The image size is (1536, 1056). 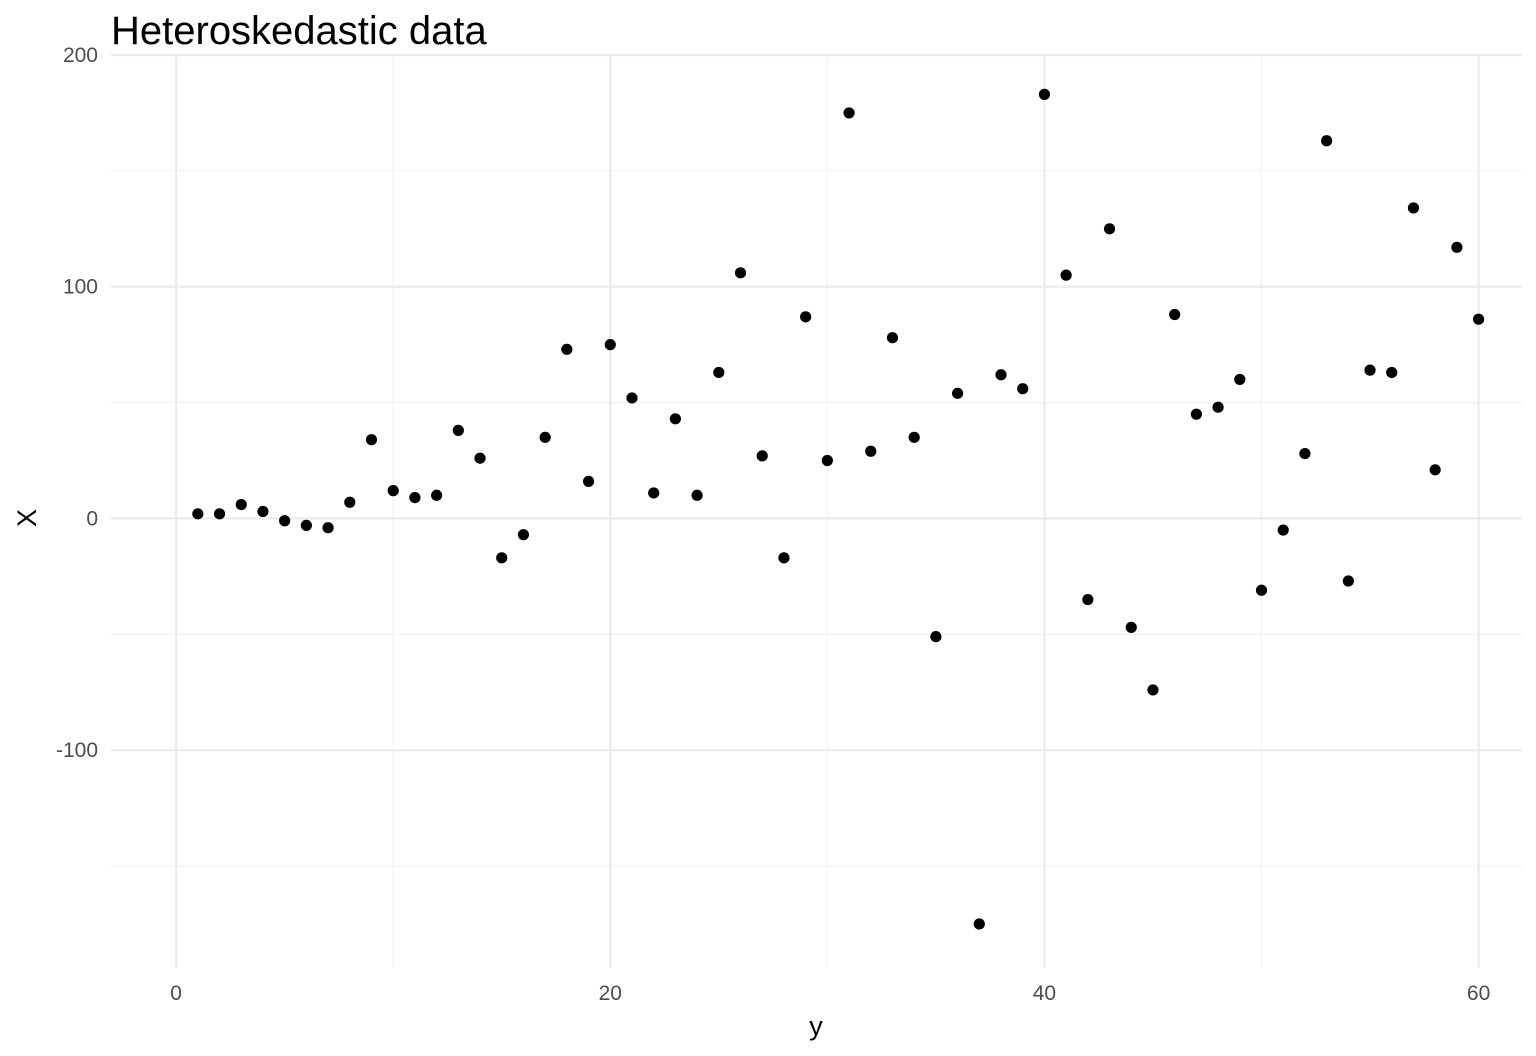 What do you see at coordinates (92, 518) in the screenshot?
I see `y-tick-label: 0` at bounding box center [92, 518].